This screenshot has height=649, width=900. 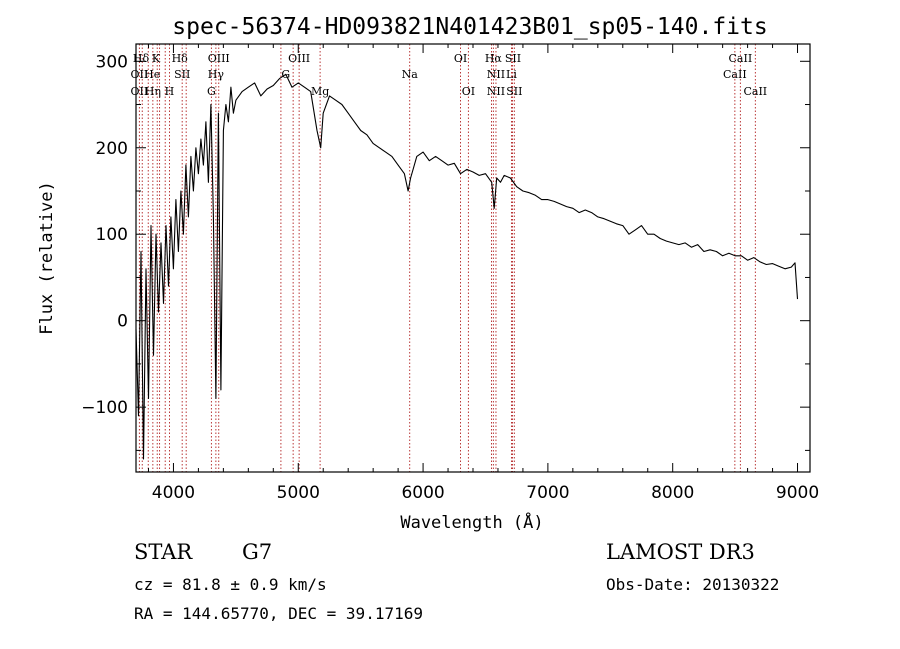 What do you see at coordinates (182, 74) in the screenshot?
I see `line-label-11: SII` at bounding box center [182, 74].